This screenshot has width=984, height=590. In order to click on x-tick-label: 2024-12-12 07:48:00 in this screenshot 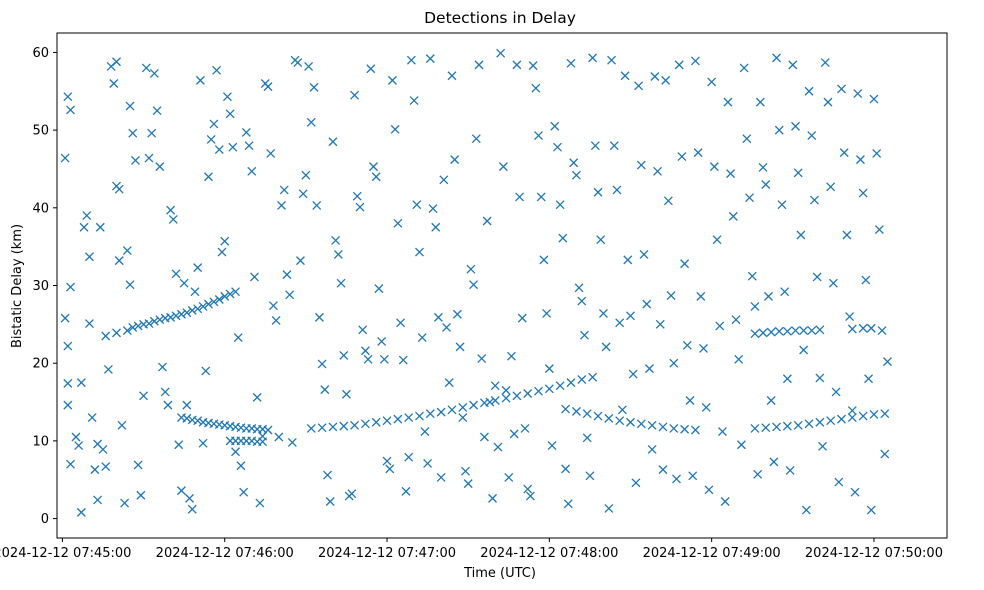, I will do `click(549, 553)`.